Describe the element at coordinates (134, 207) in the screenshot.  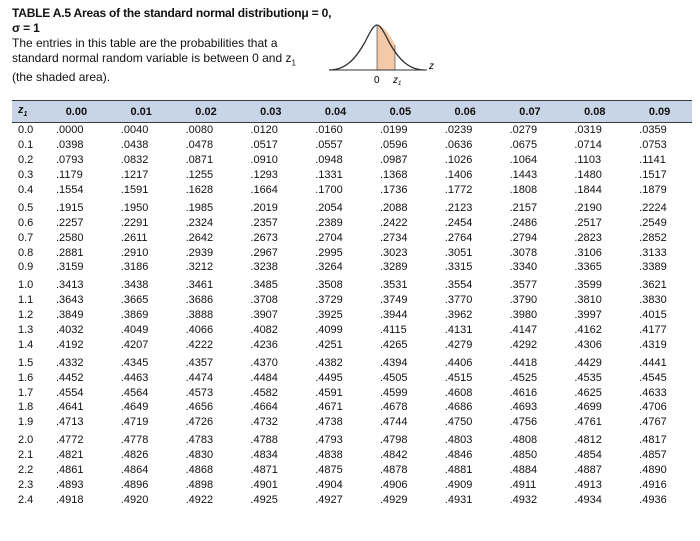
I see `table-cell: .1950` at that location.